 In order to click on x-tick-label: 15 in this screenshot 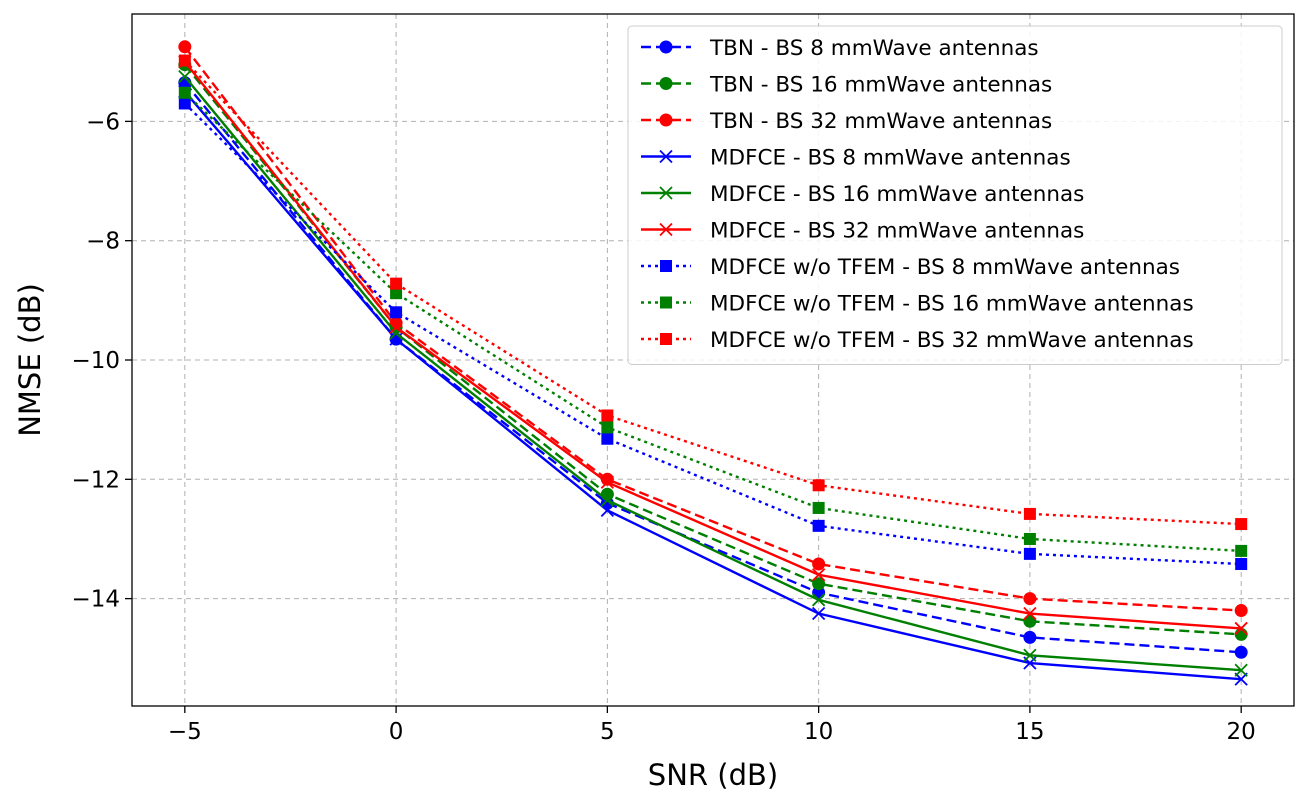, I will do `click(1029, 732)`.